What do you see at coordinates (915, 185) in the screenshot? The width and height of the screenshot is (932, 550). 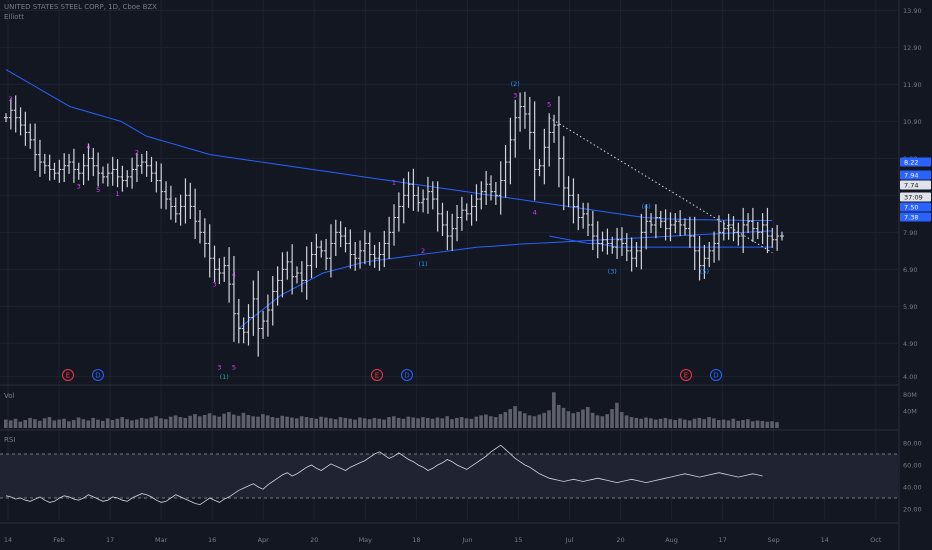 I see `price-label: 7.74` at bounding box center [915, 185].